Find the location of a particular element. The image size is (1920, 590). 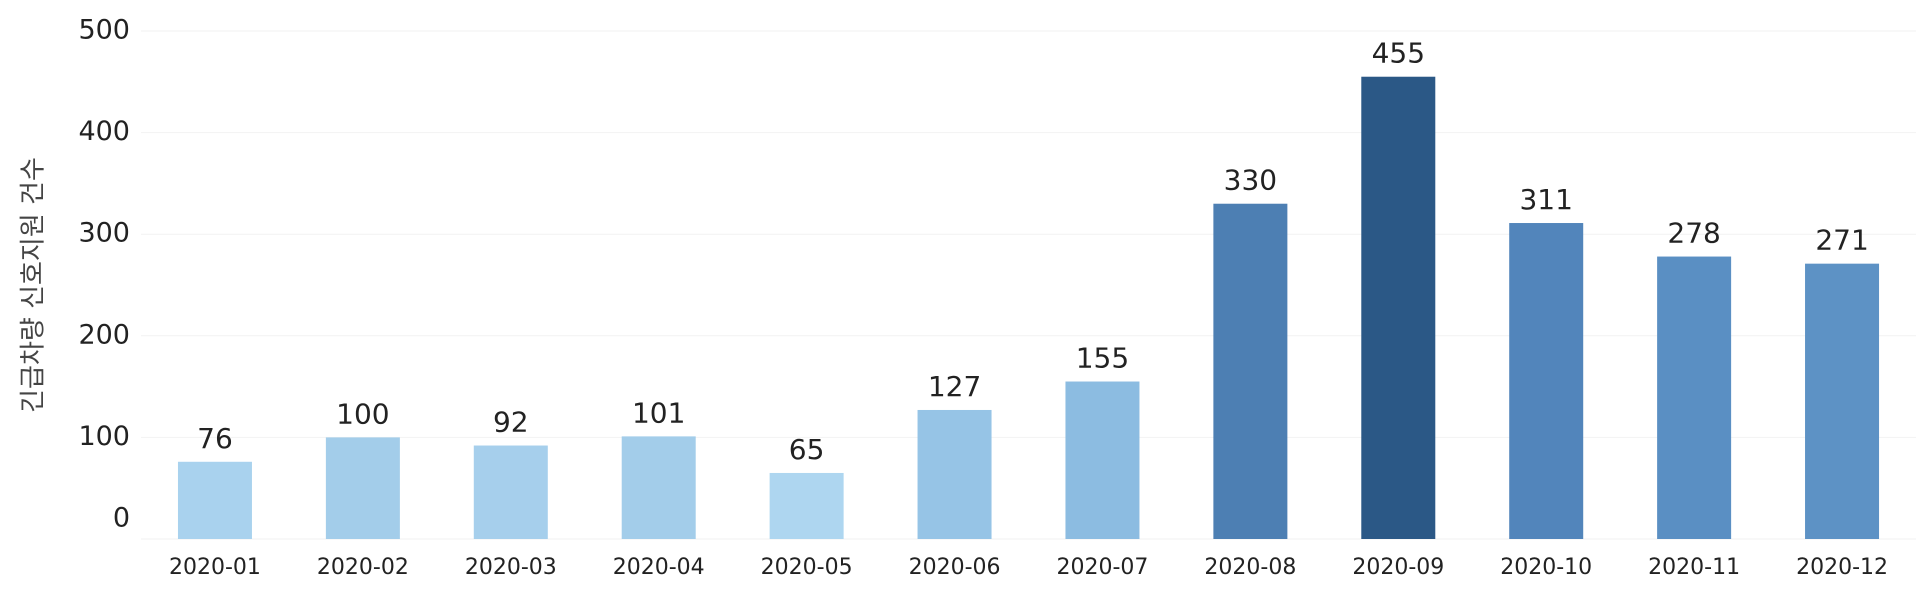

x-tick-label: 2020-04 is located at coordinates (659, 567).